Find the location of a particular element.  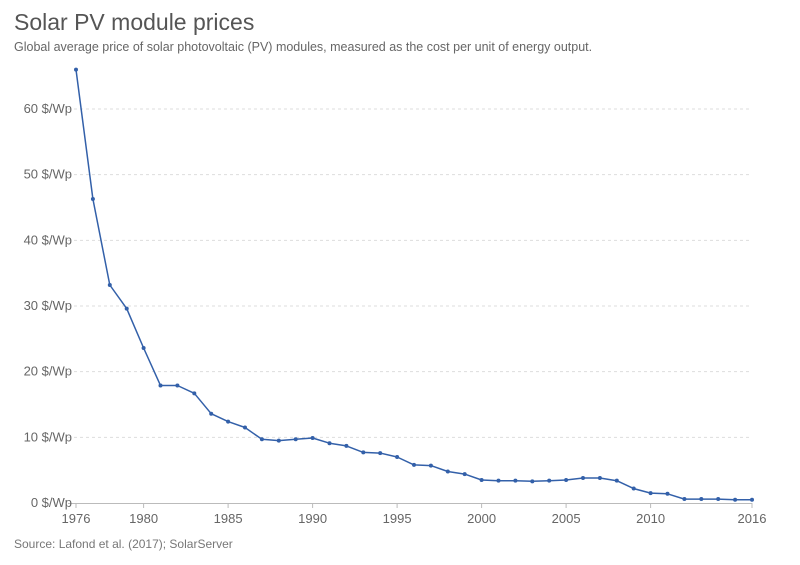

y-tick-label: 60 $/Wp is located at coordinates (48, 108).